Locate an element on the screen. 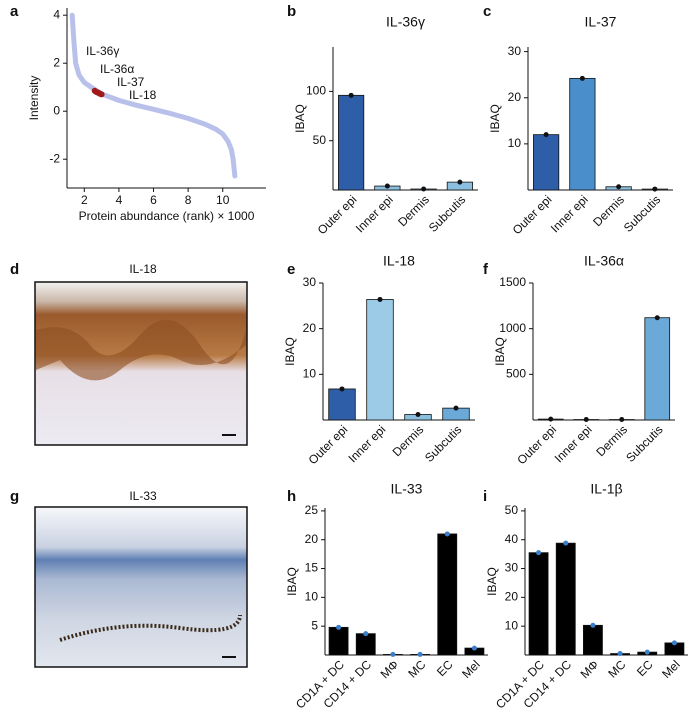  x-tick-label: Mel is located at coordinates (671, 669).